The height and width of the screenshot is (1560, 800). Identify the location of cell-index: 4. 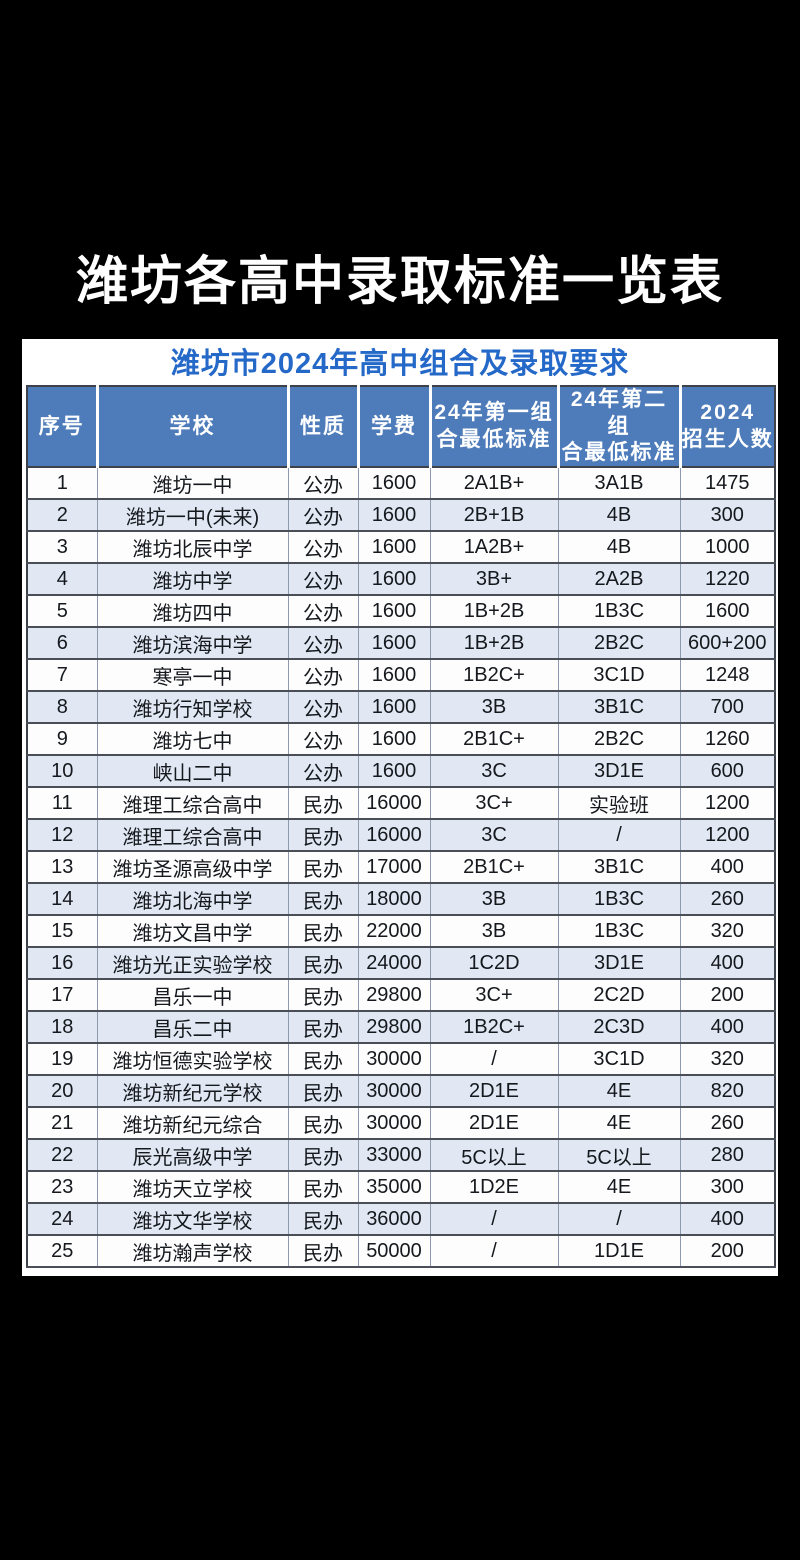
(62, 580).